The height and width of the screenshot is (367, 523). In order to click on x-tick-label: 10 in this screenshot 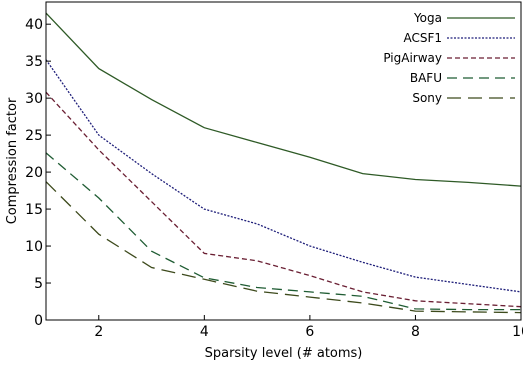, I will do `click(517, 332)`.